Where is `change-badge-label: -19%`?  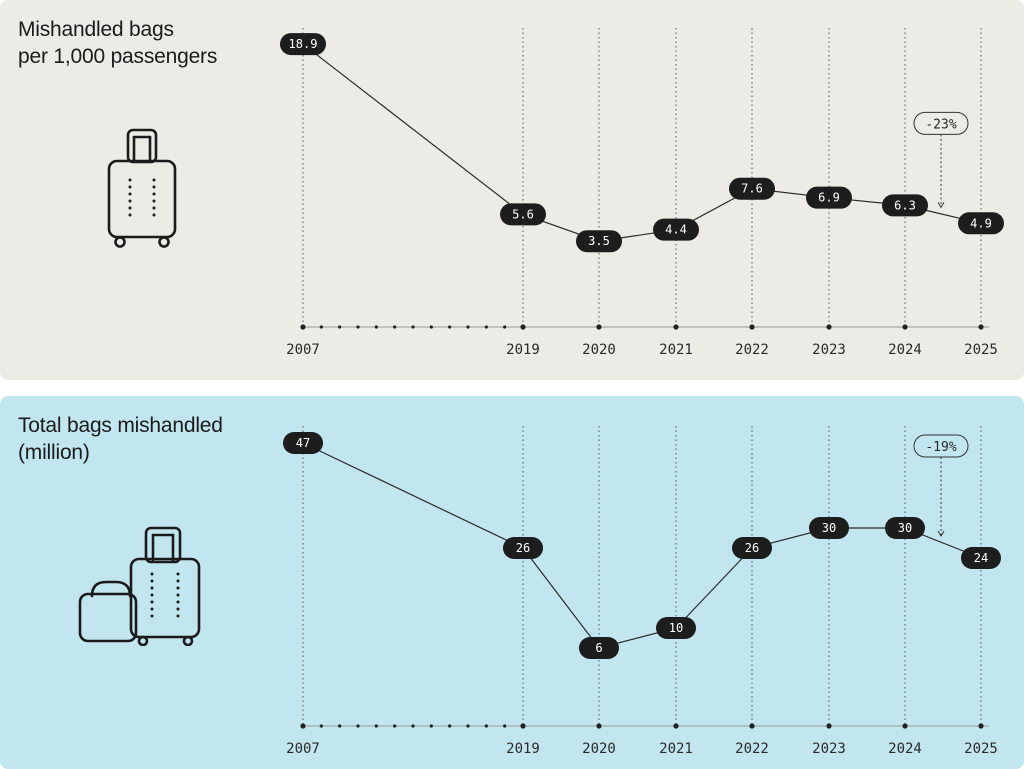 change-badge-label: -19% is located at coordinates (940, 447).